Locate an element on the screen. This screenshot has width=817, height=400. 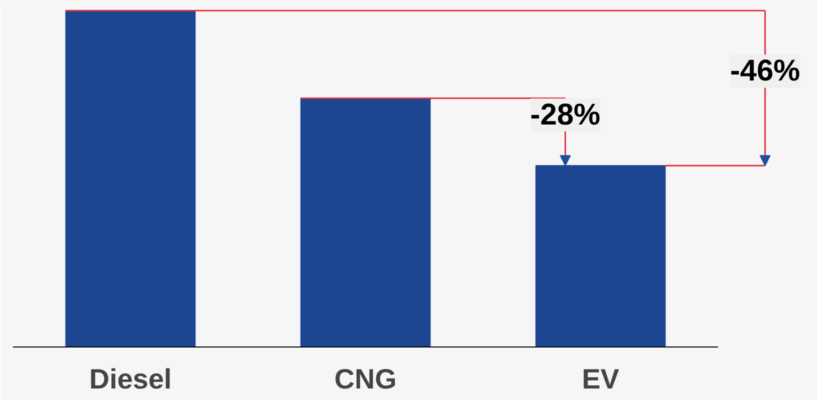
annotation: -46% is located at coordinates (765, 71).